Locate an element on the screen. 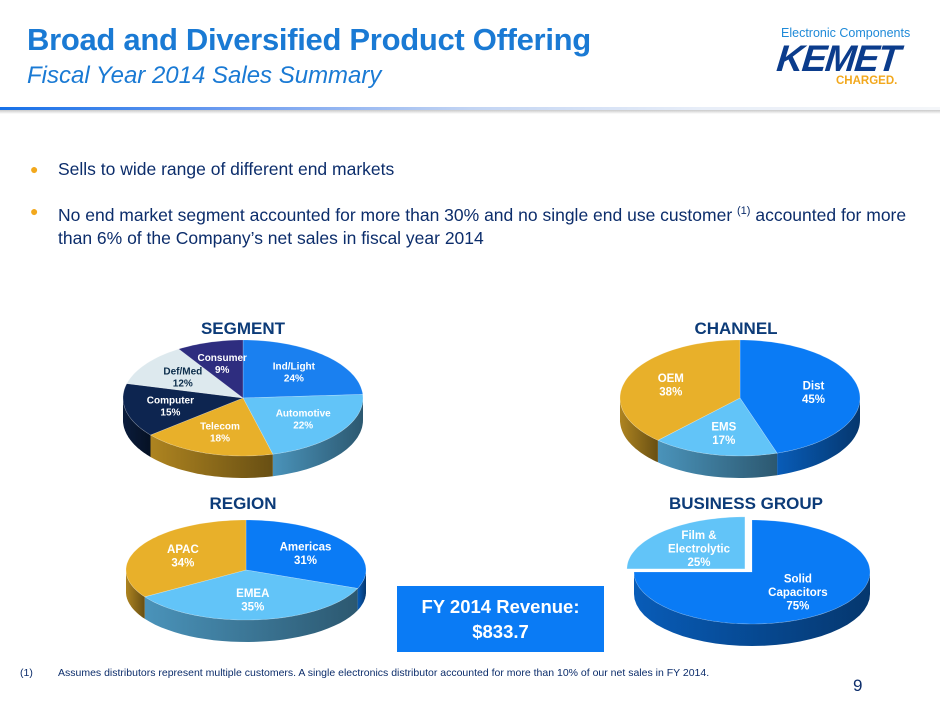 The image size is (940, 705). pie-value-label: 35% is located at coordinates (252, 608).